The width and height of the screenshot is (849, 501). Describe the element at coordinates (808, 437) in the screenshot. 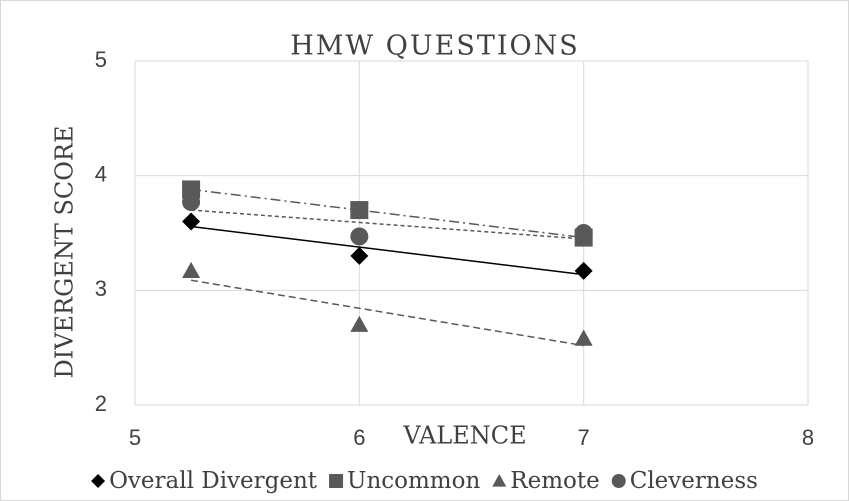

I see `x-tick-label: 8` at that location.